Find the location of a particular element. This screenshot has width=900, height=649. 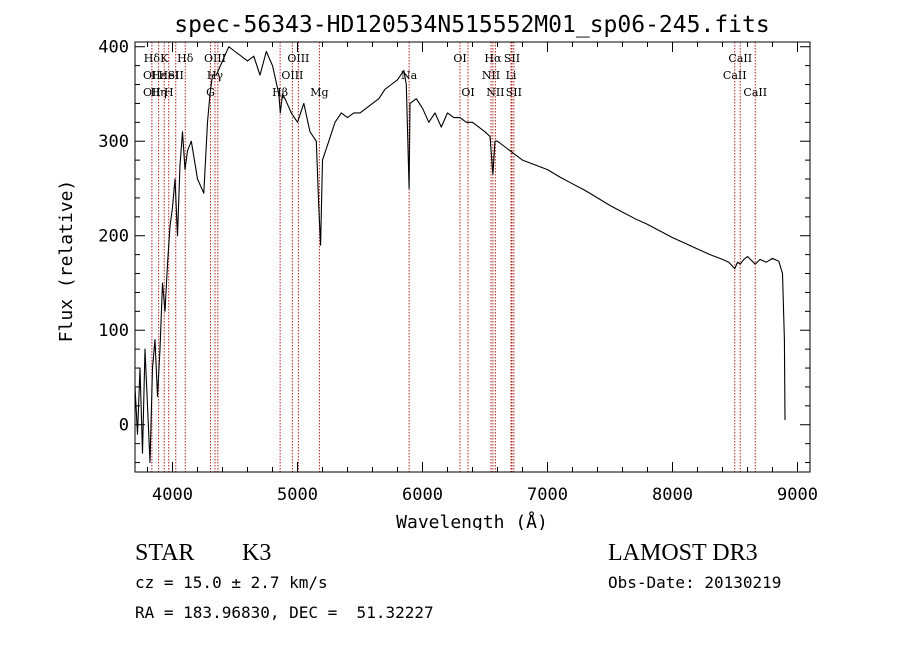

x-tick-label: 9000 is located at coordinates (797, 495).